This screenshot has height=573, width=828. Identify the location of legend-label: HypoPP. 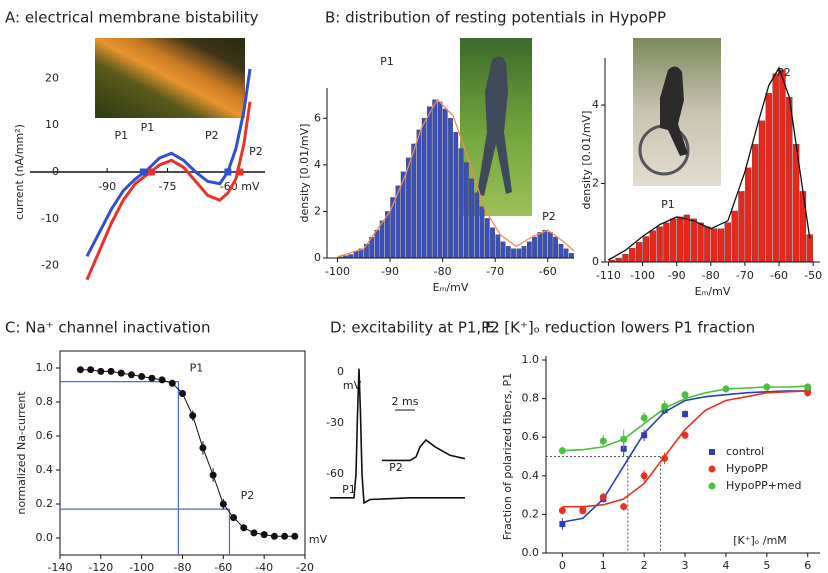
(747, 468).